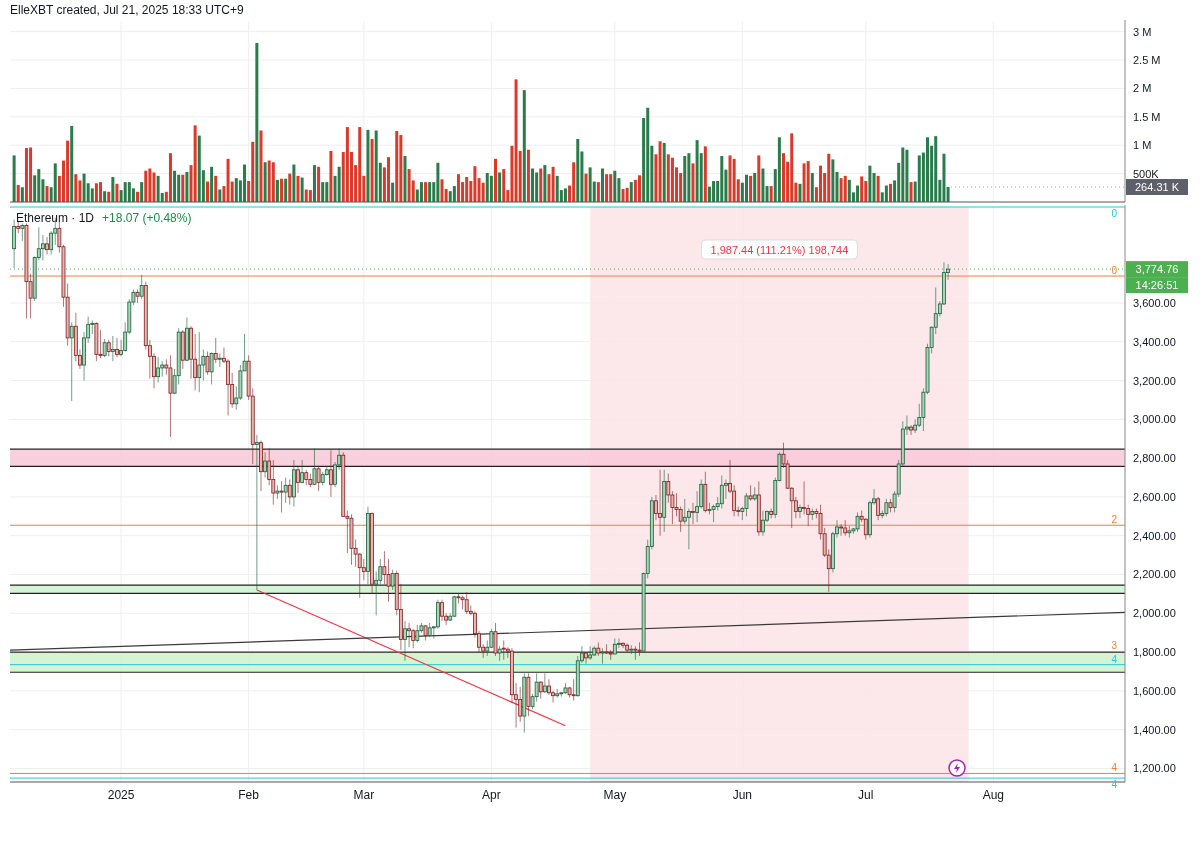 This screenshot has width=1200, height=842. Describe the element at coordinates (1154, 729) in the screenshot. I see `y-tick-label: 1,400.00` at that location.